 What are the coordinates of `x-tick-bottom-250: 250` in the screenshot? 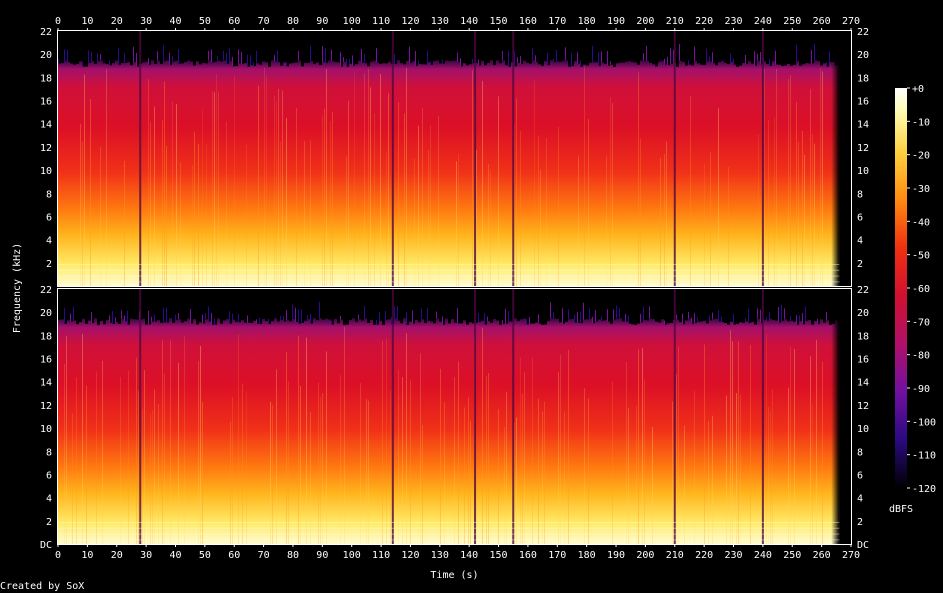 It's located at (792, 555).